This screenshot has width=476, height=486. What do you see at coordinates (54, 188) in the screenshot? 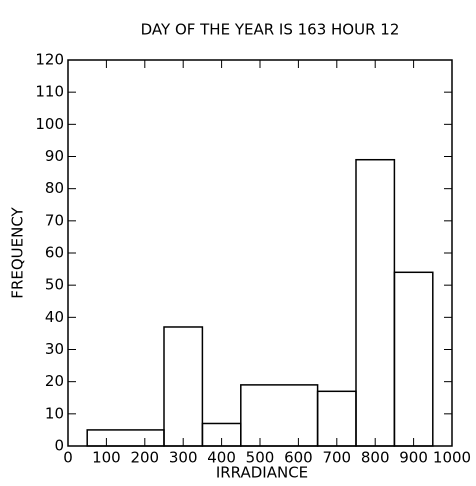
I see `y-tick-label: 80` at bounding box center [54, 188].